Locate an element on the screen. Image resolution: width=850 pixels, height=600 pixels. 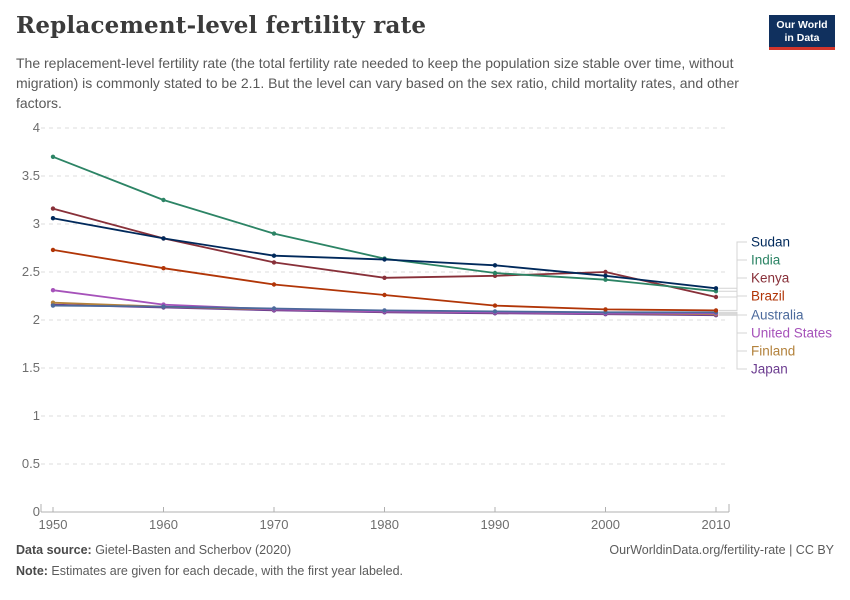
y-tick-label-2: 2 is located at coordinates (36, 319).